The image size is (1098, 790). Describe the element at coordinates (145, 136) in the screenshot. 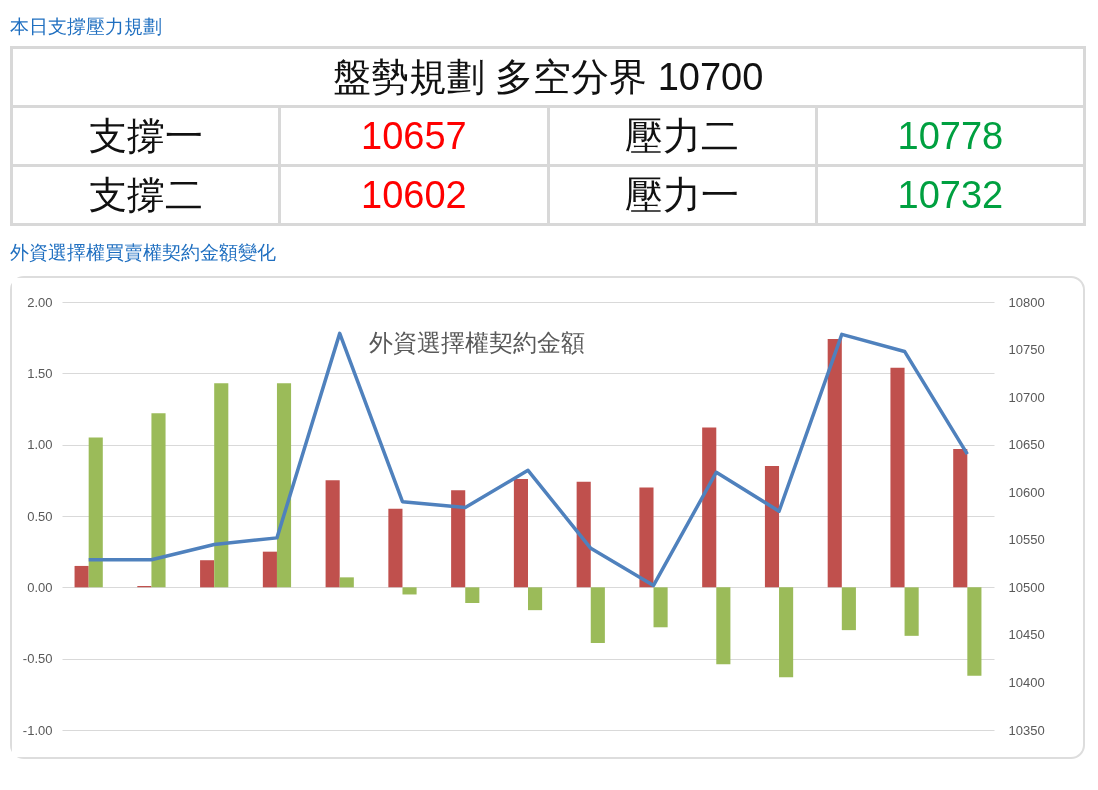

I see `text: 支撐一` at that location.